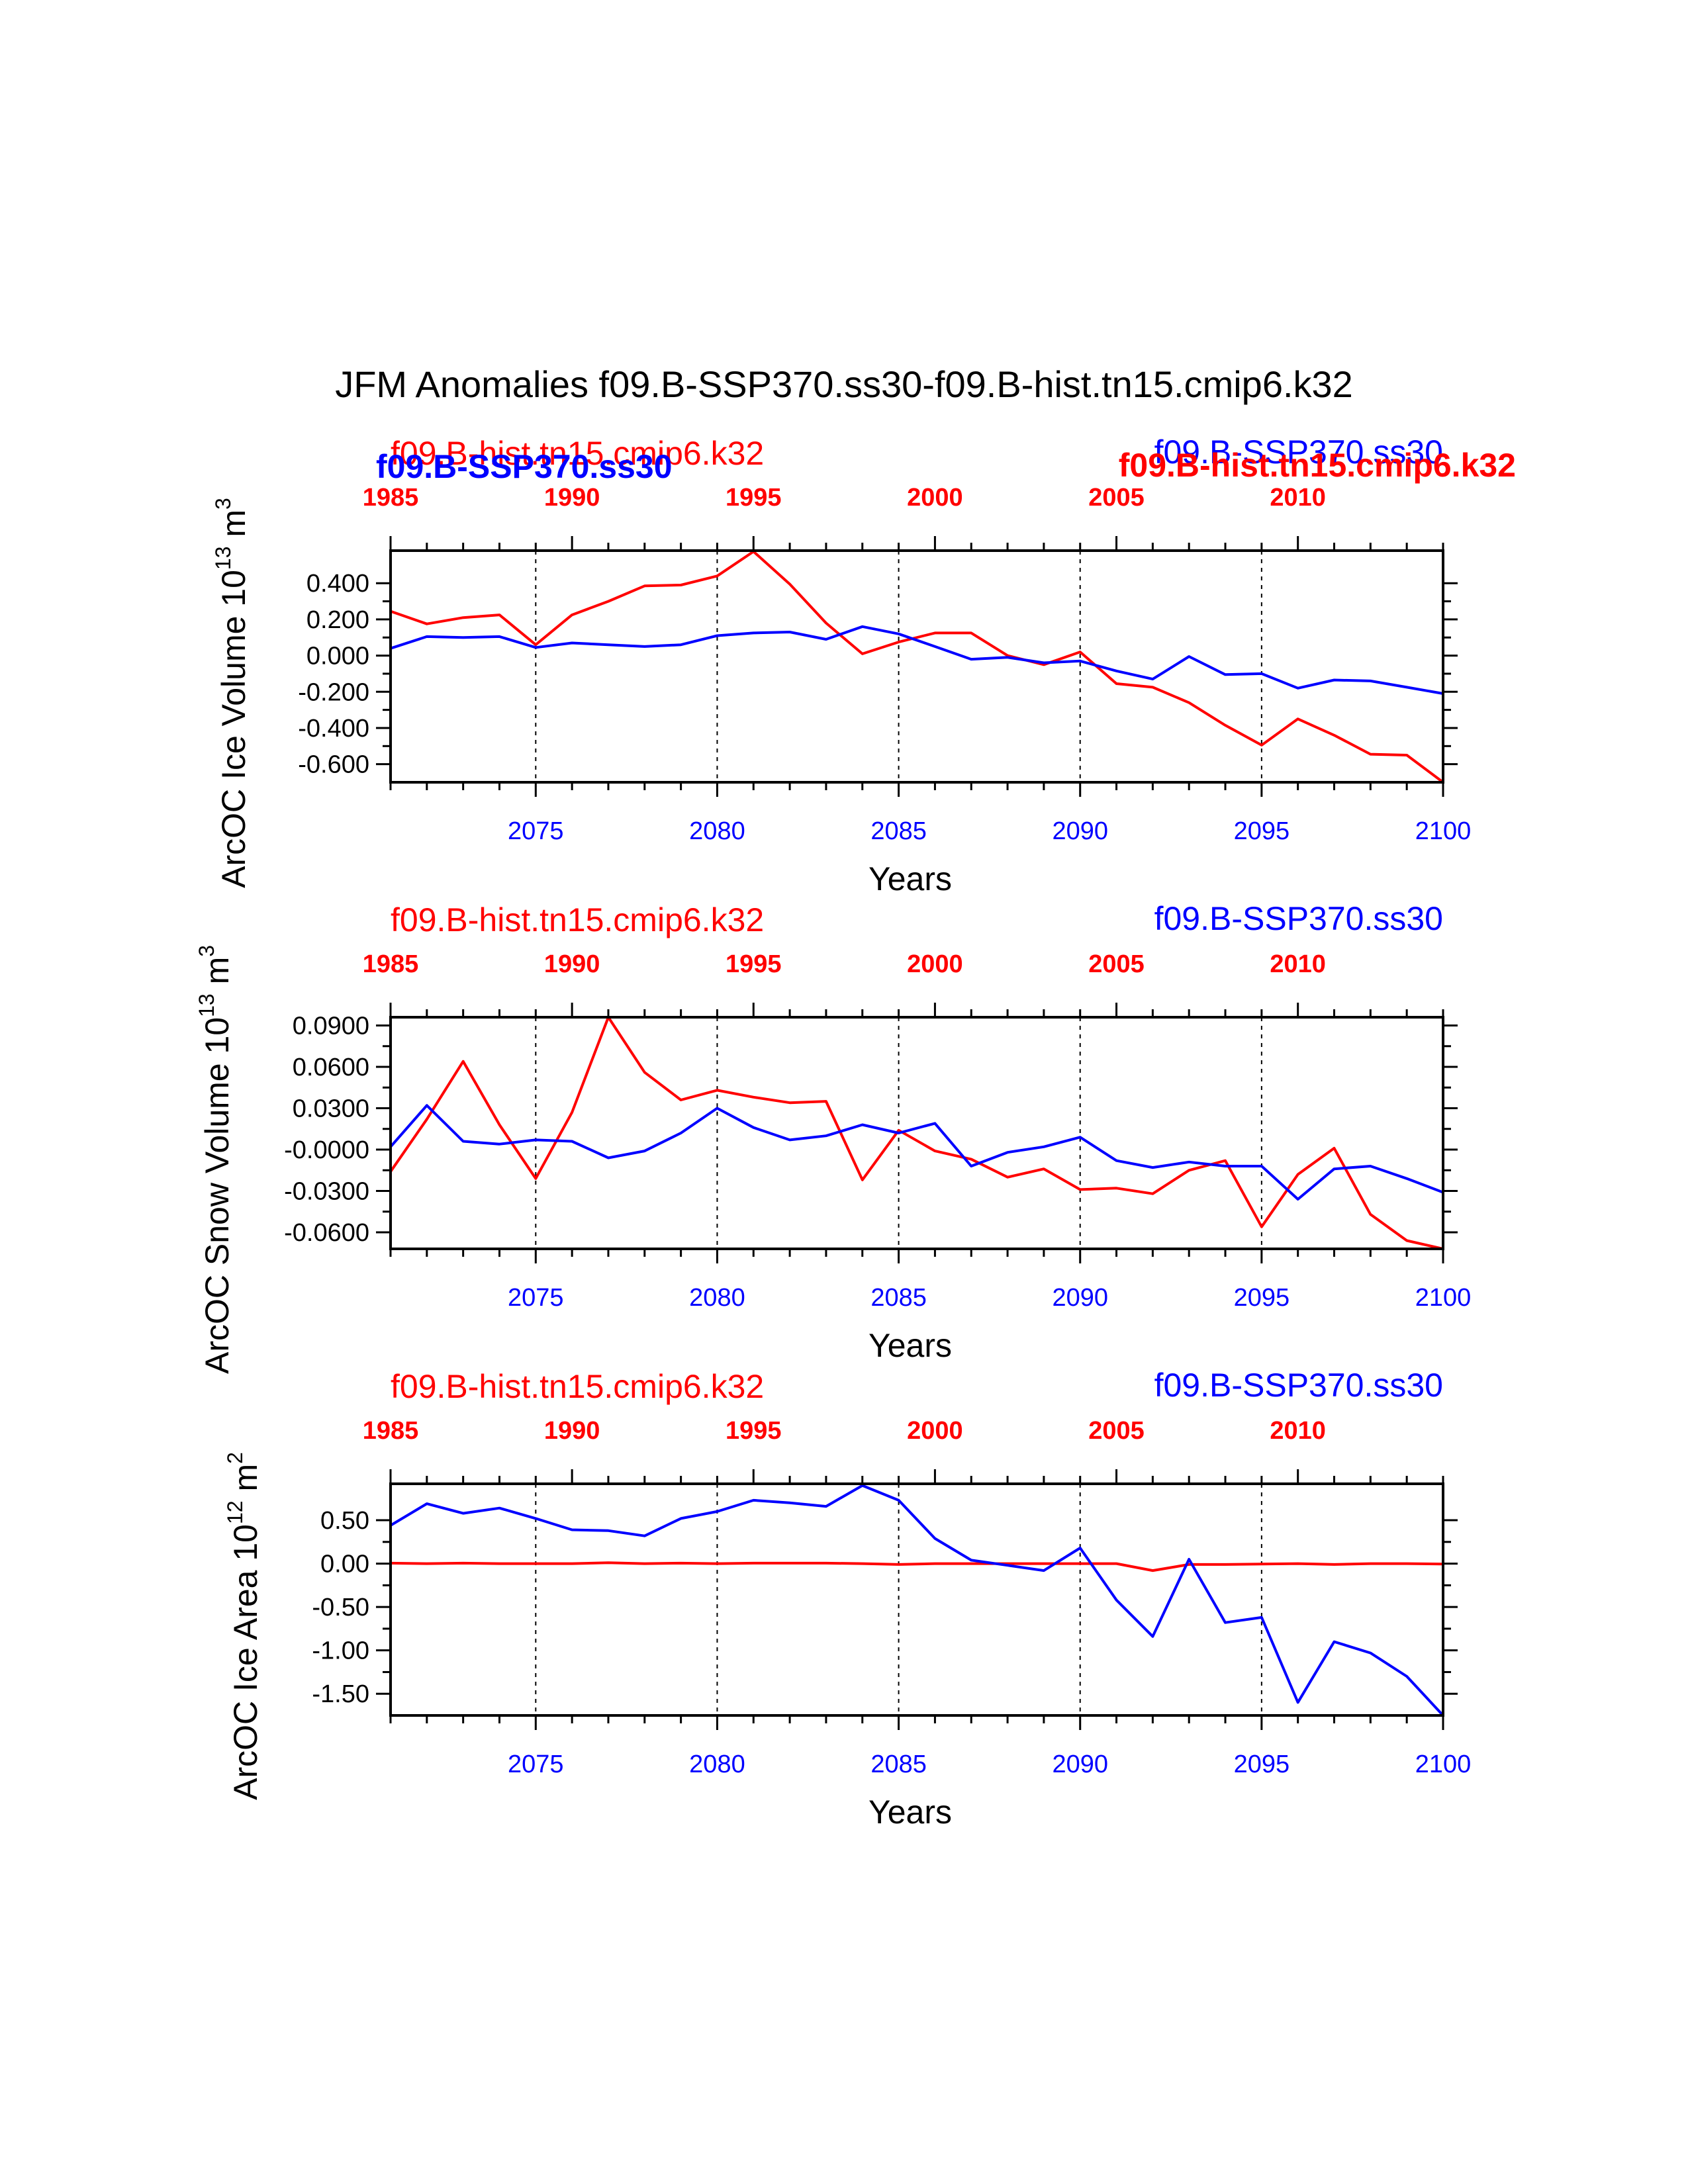 Image resolution: width=1688 pixels, height=2184 pixels. I want to click on y-tick-label: -0.50, so click(341, 1607).